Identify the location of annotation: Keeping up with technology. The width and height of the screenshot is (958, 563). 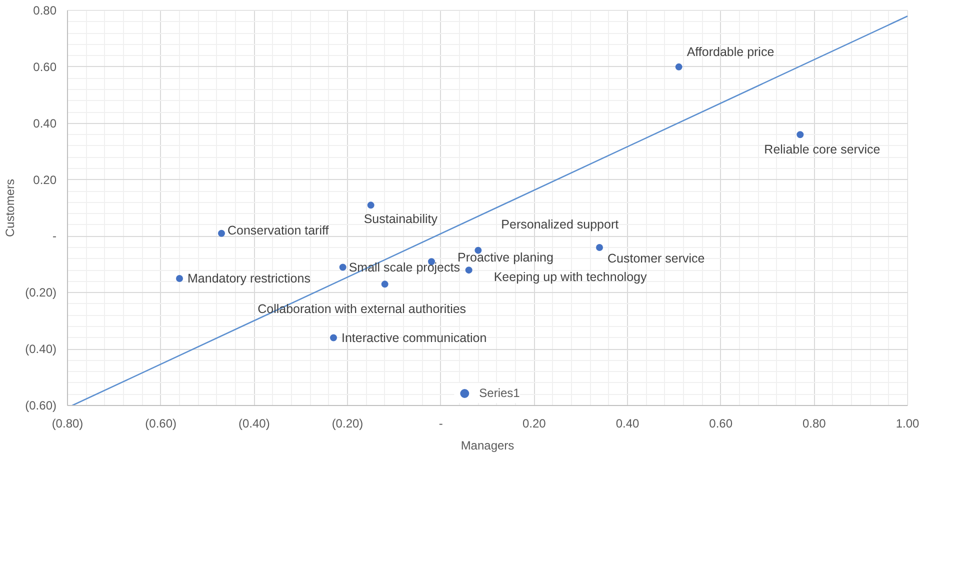
(571, 277).